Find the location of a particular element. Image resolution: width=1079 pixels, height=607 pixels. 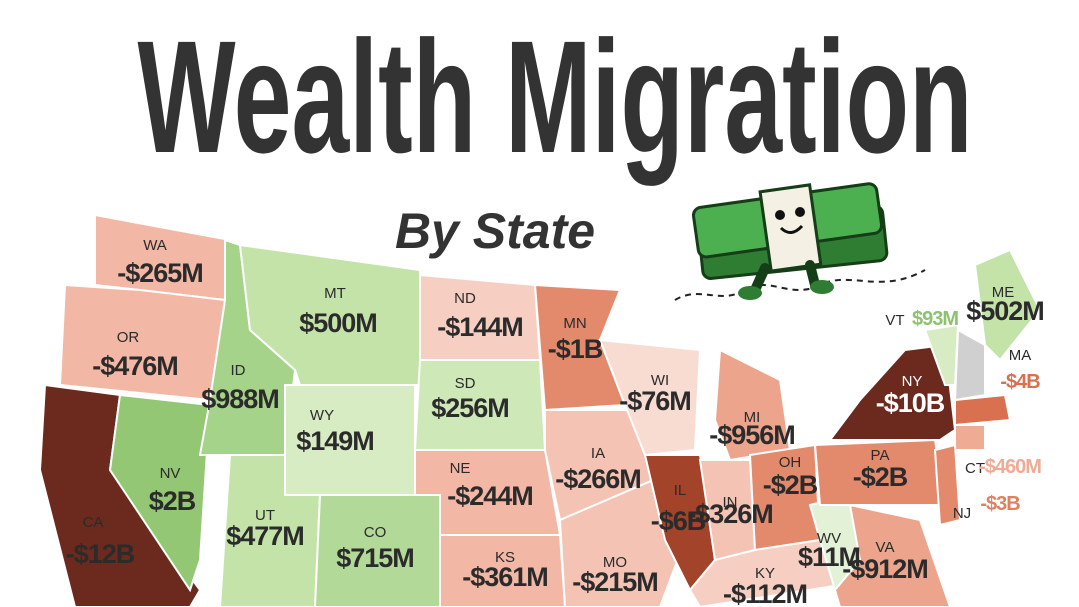

band is located at coordinates (790, 228).